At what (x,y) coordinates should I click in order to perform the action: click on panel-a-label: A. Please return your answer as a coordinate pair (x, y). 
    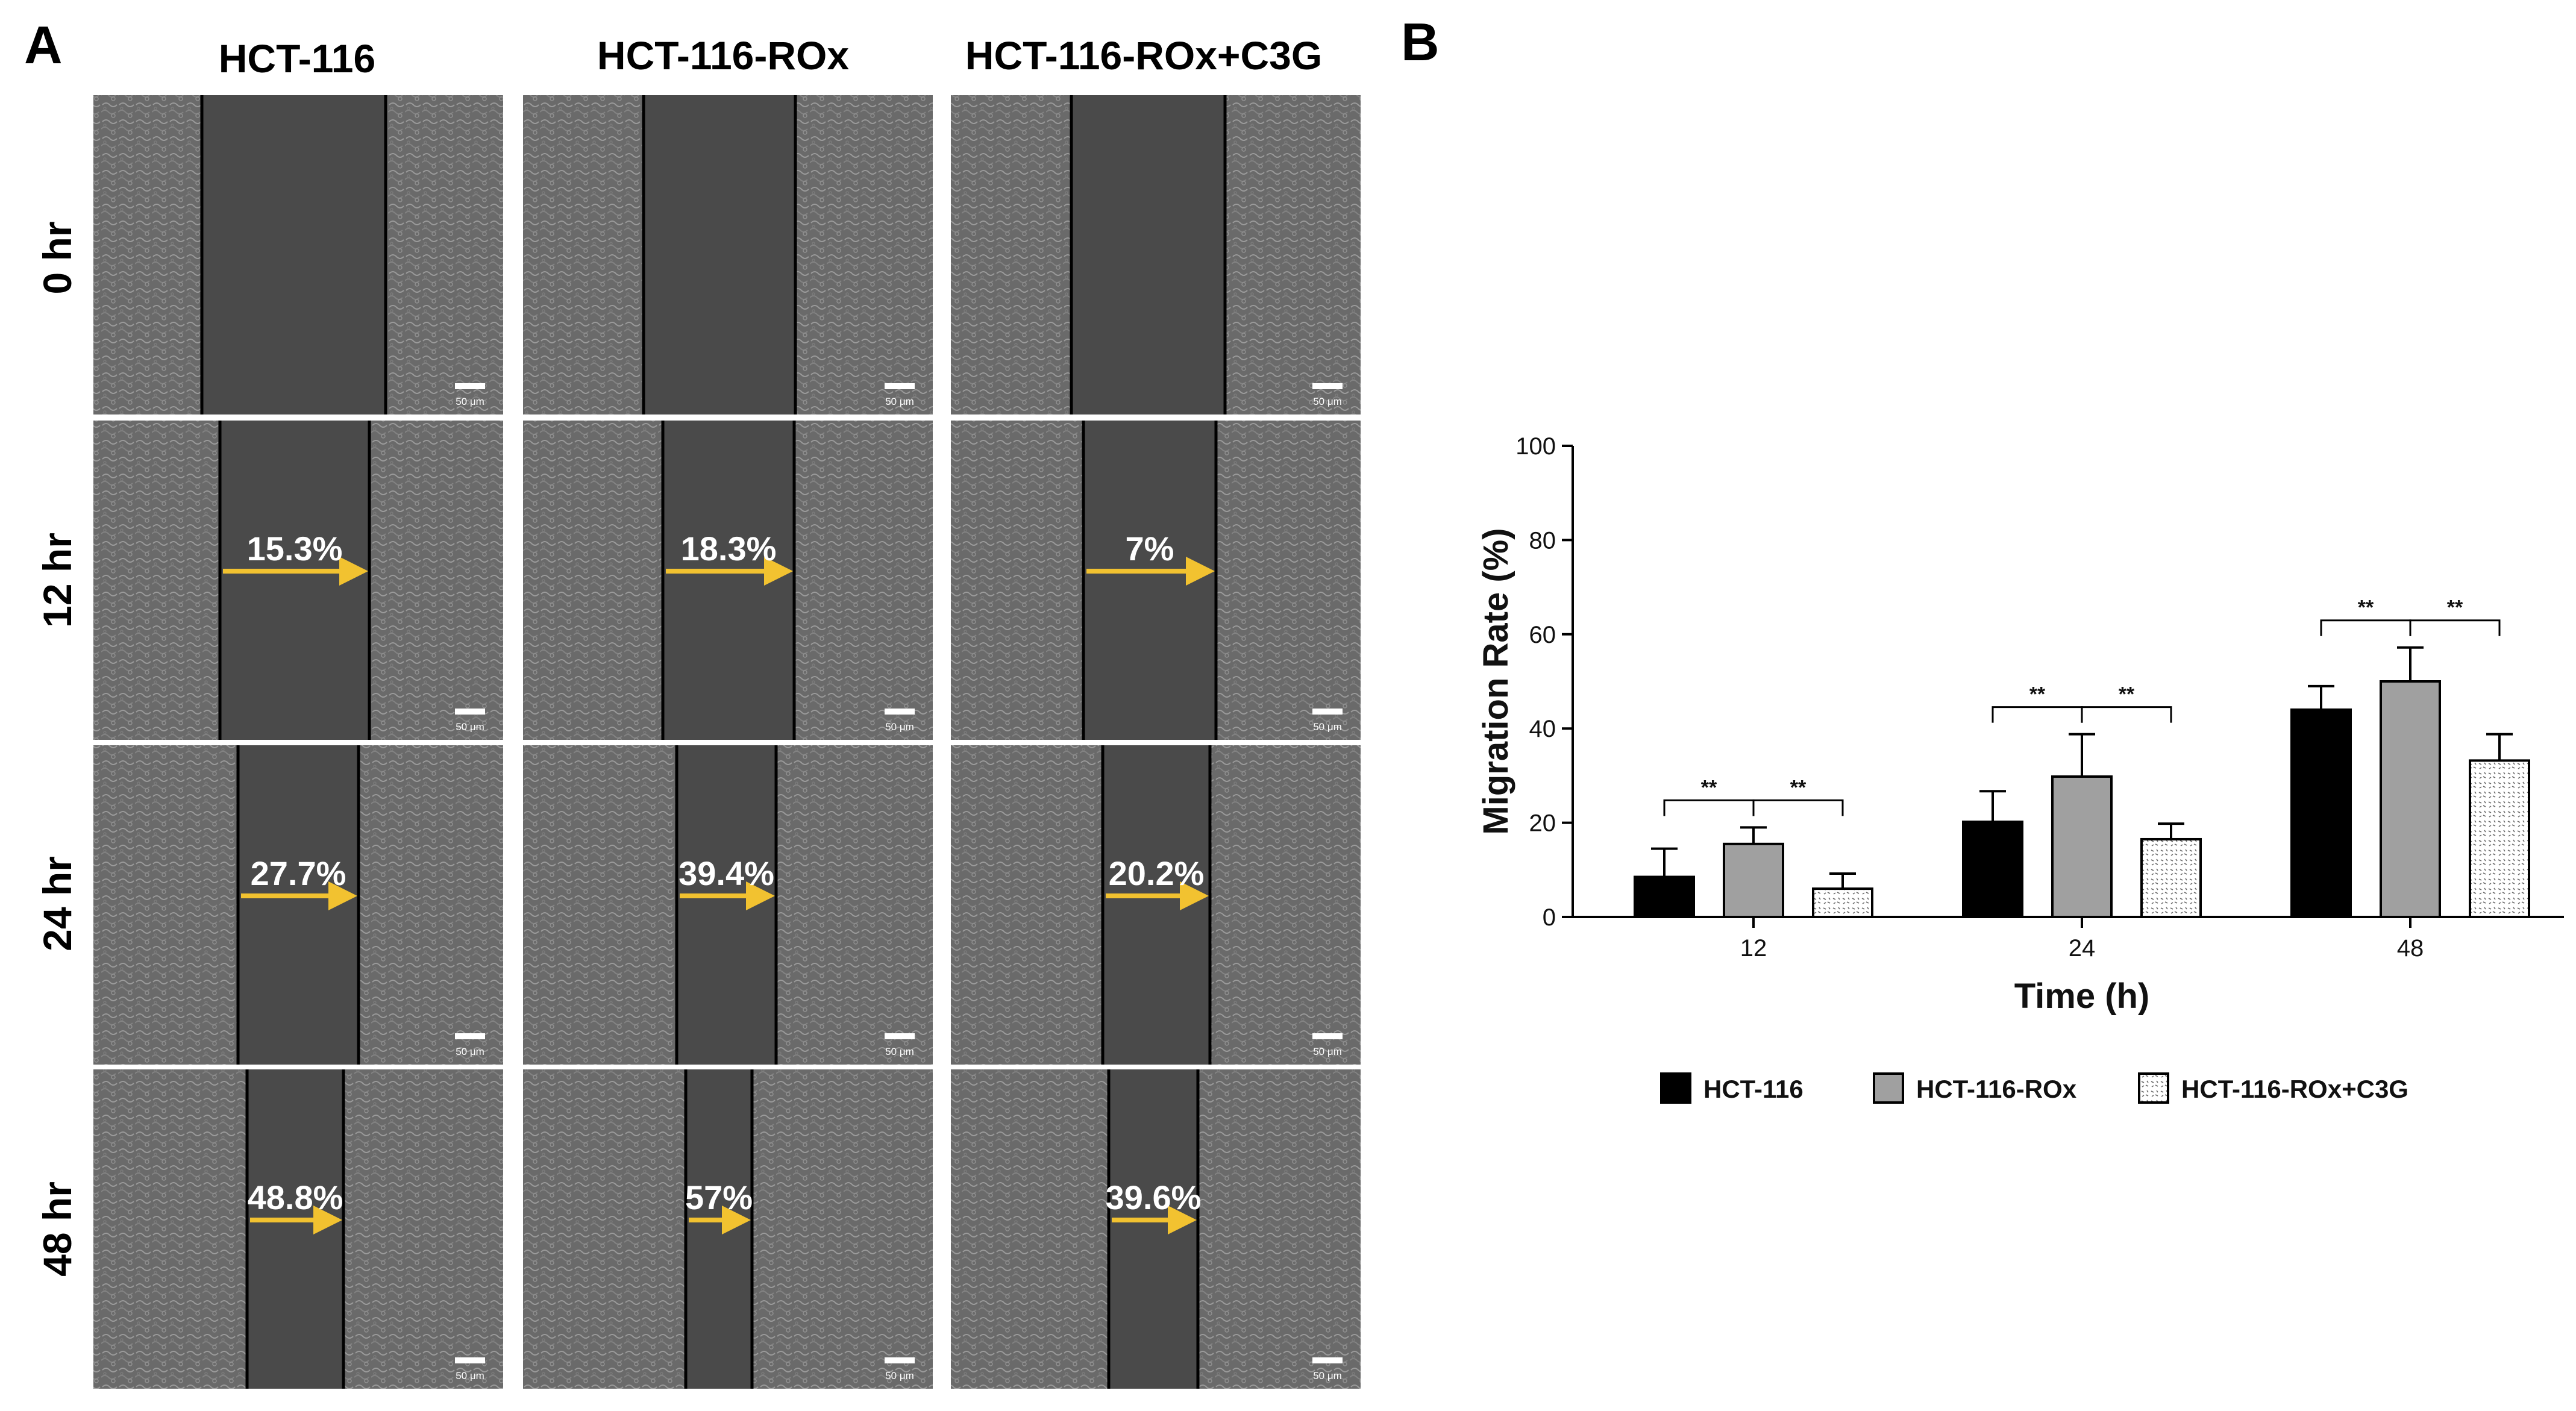
    Looking at the image, I should click on (43, 45).